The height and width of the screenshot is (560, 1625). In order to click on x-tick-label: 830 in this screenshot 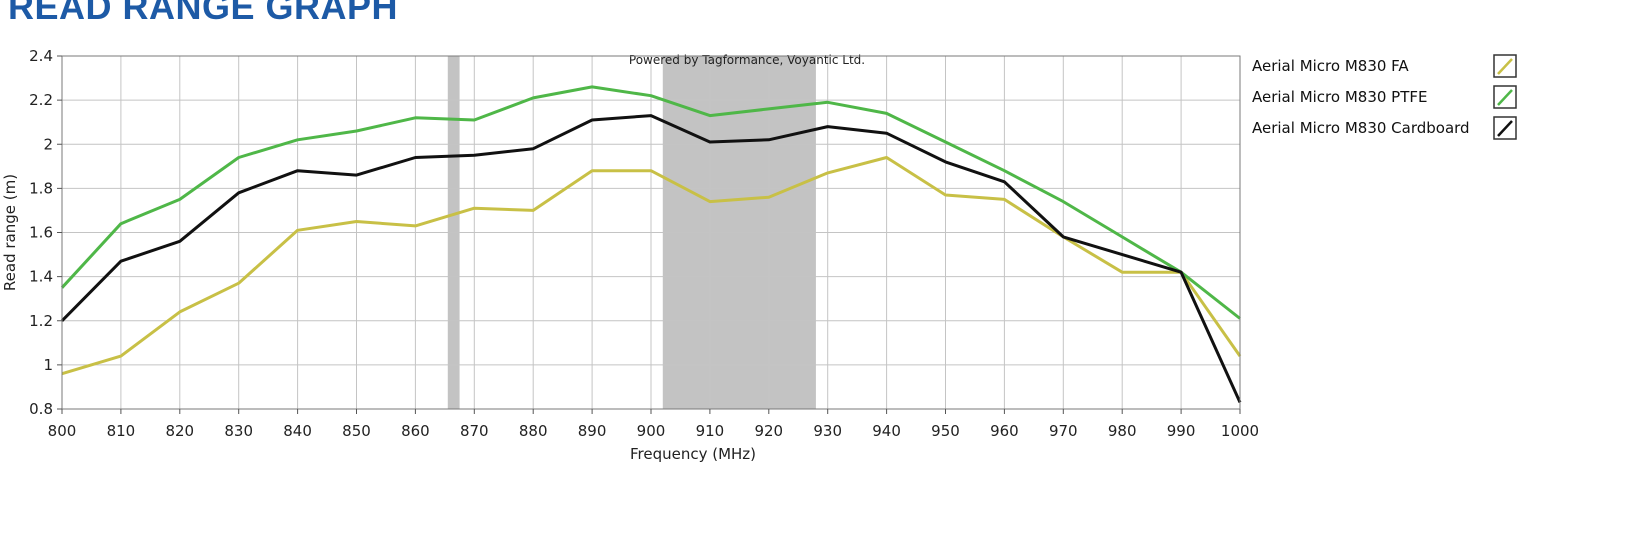, I will do `click(238, 431)`.